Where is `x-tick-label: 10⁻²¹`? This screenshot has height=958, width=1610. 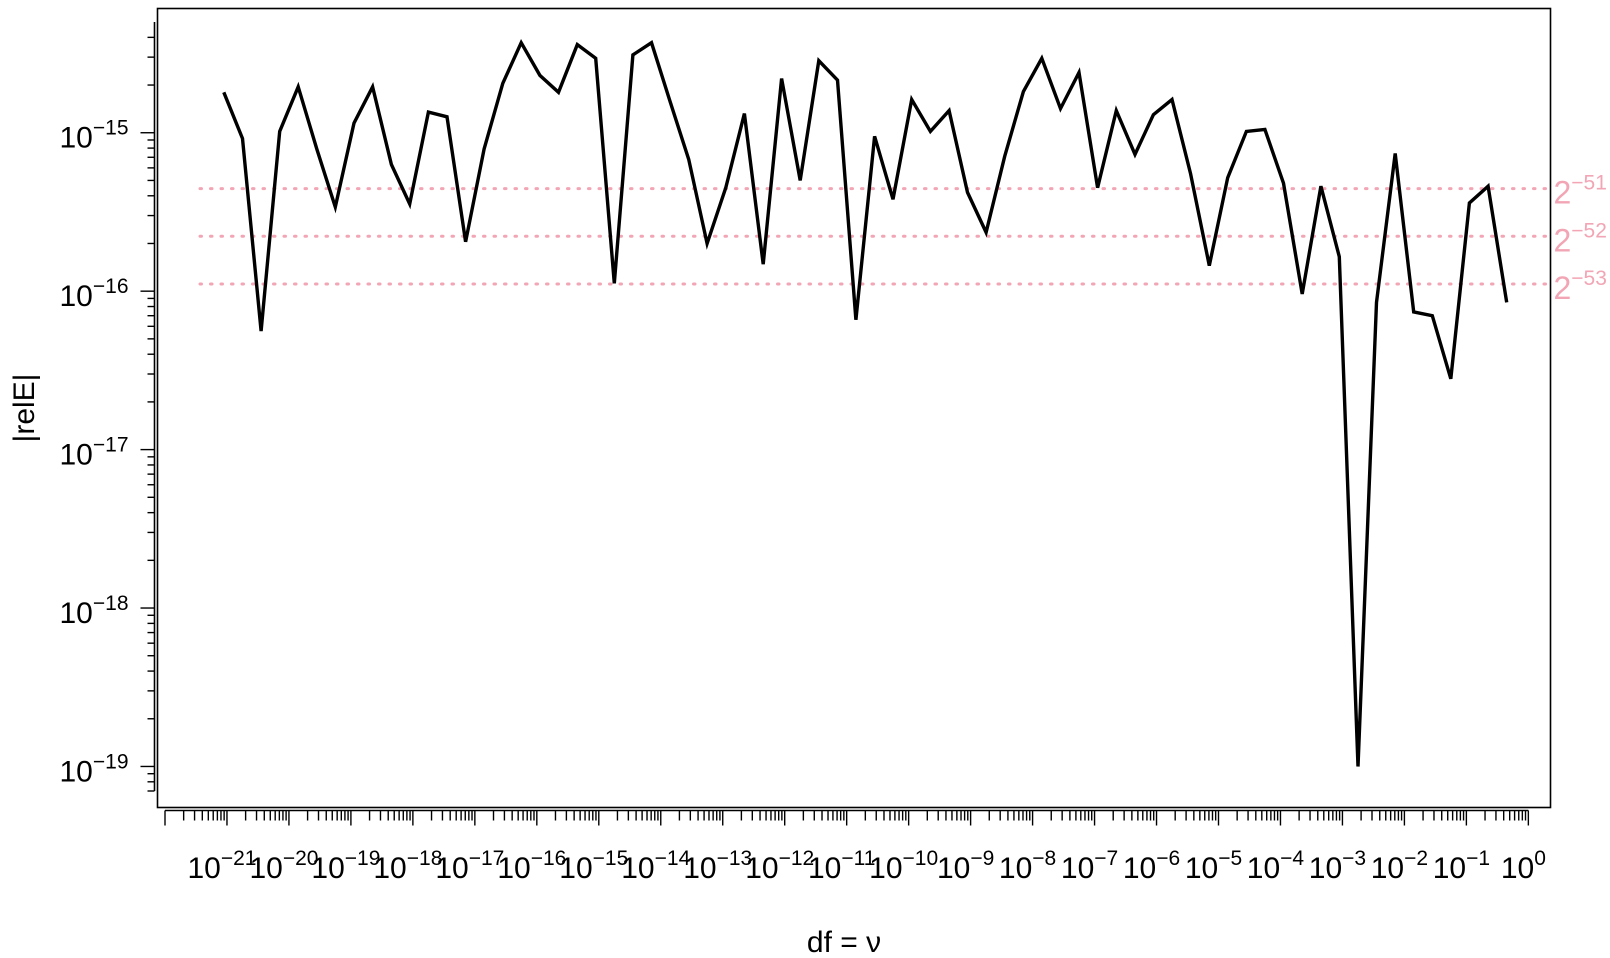 x-tick-label: 10⁻²¹ is located at coordinates (221, 866).